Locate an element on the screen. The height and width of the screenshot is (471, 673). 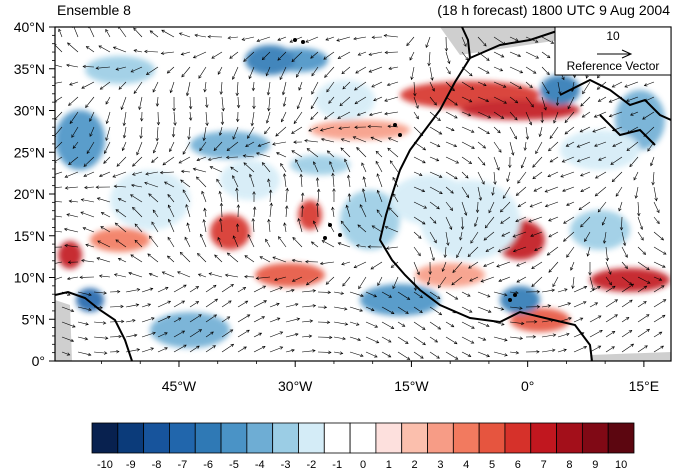
colorbar-box is located at coordinates (285, 438).